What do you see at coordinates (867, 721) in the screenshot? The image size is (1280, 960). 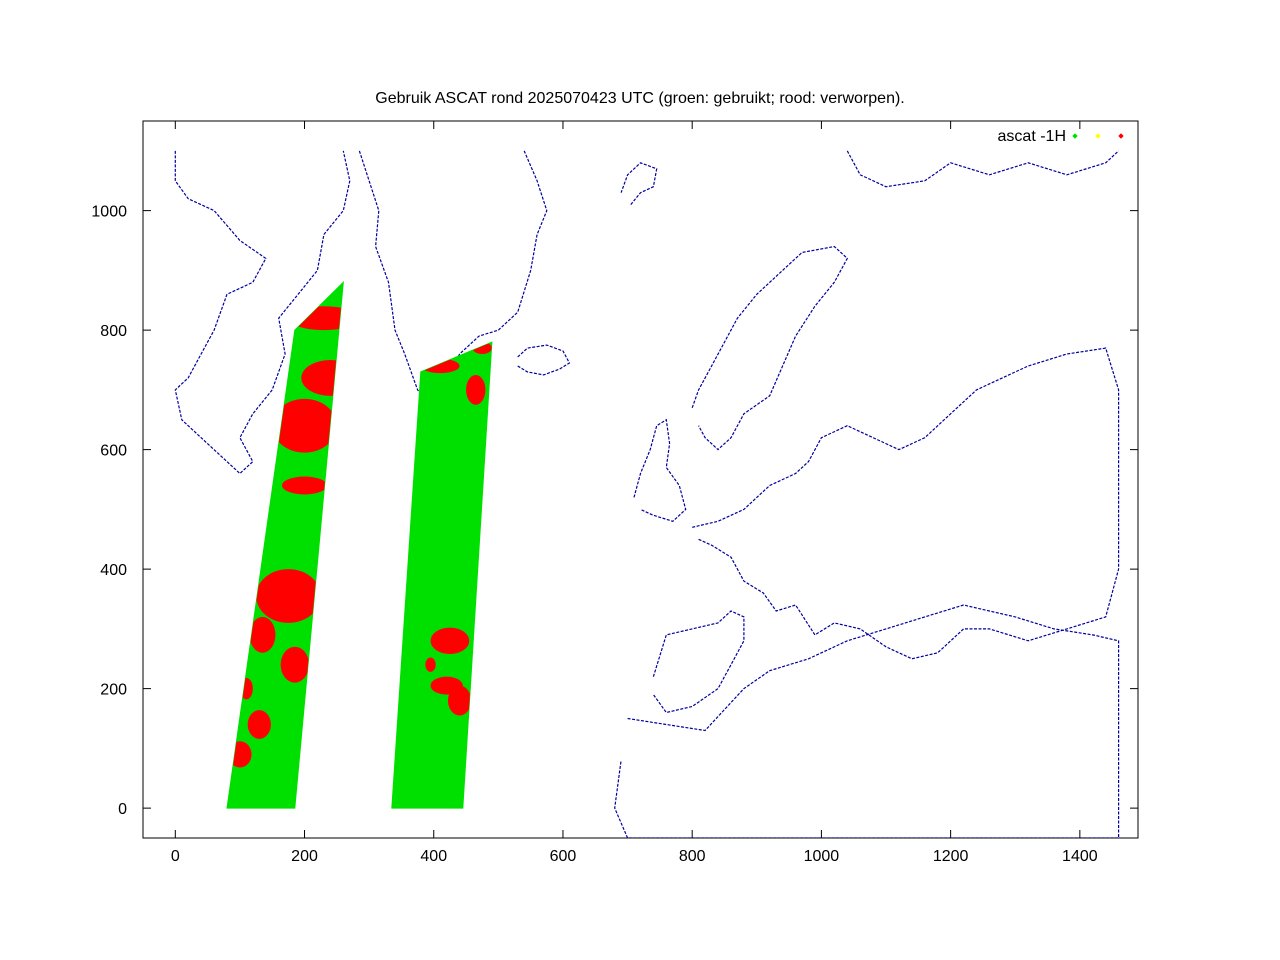 I see `coastline-africa-north` at bounding box center [867, 721].